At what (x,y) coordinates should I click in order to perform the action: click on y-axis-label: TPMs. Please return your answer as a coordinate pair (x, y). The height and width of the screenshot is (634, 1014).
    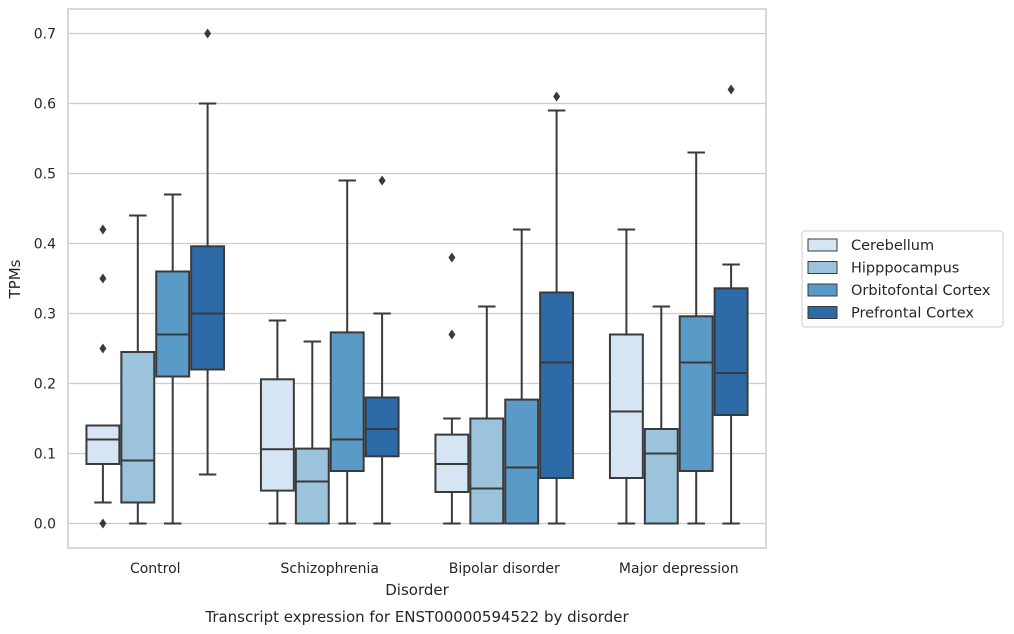
    Looking at the image, I should click on (15, 279).